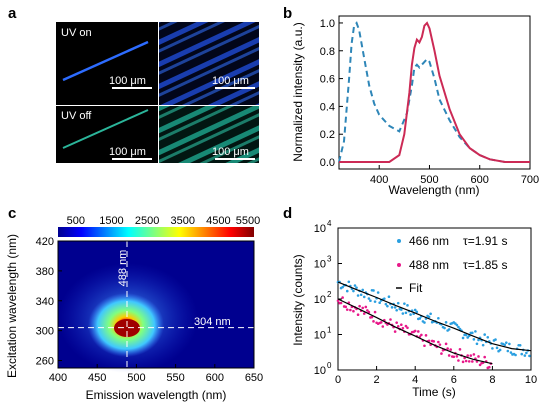 Image resolution: width=551 pixels, height=408 pixels. What do you see at coordinates (429, 241) in the screenshot?
I see `legend-466: 466 nm` at bounding box center [429, 241].